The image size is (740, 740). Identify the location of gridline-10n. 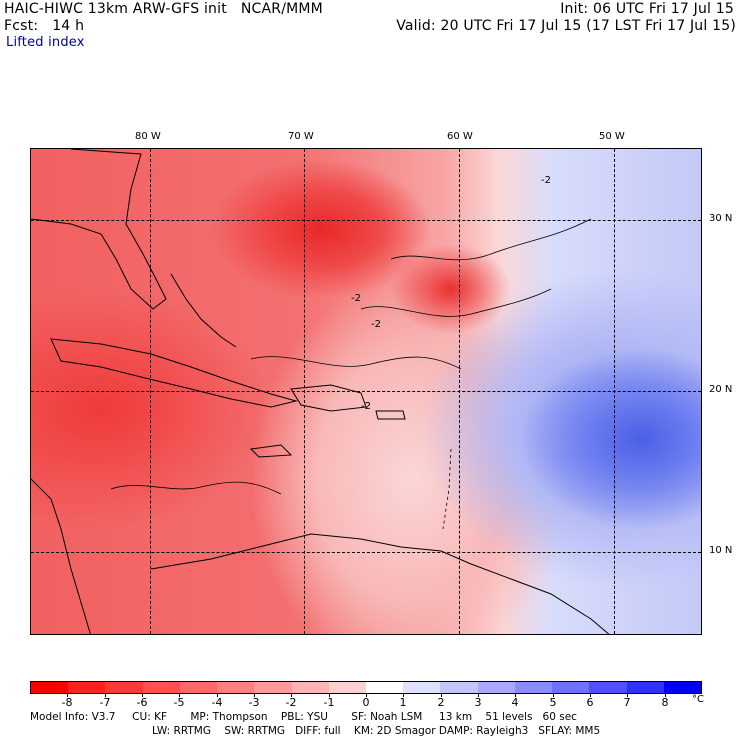
(366, 552).